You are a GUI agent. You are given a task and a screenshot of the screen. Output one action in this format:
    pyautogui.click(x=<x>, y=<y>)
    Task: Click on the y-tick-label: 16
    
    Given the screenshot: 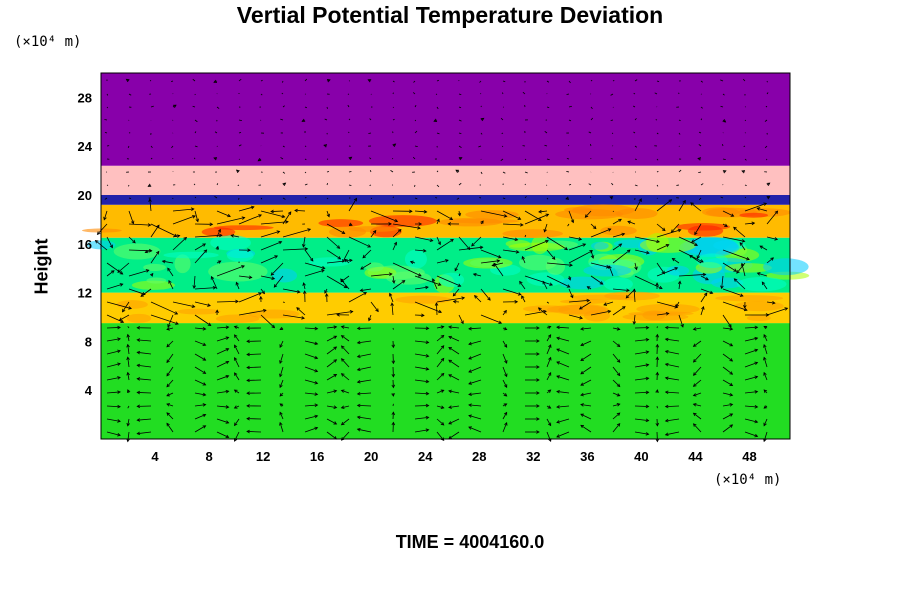 What is the action you would take?
    pyautogui.click(x=85, y=244)
    